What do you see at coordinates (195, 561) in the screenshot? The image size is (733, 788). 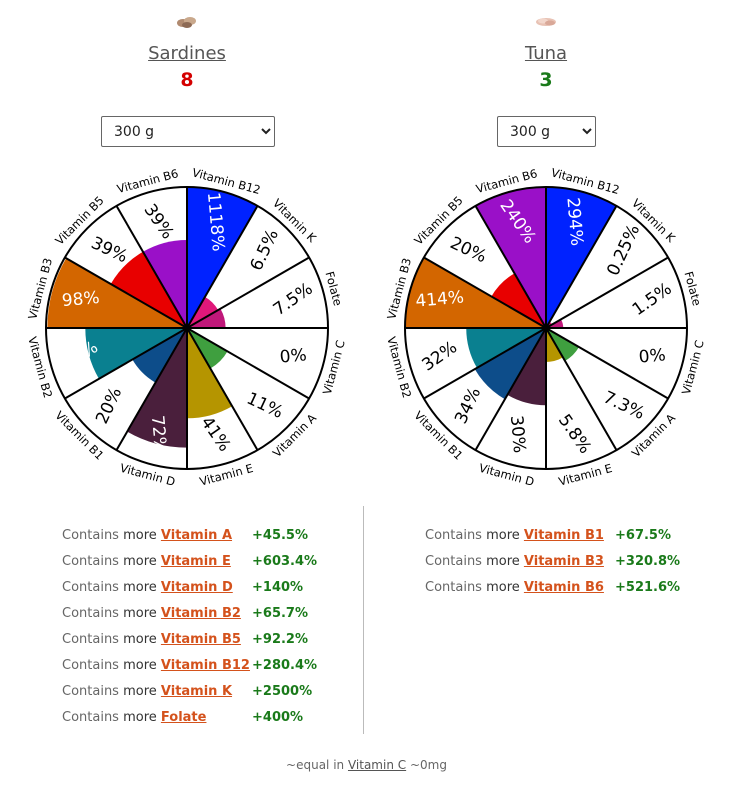 I see `nutrient-link: Vitamin E` at bounding box center [195, 561].